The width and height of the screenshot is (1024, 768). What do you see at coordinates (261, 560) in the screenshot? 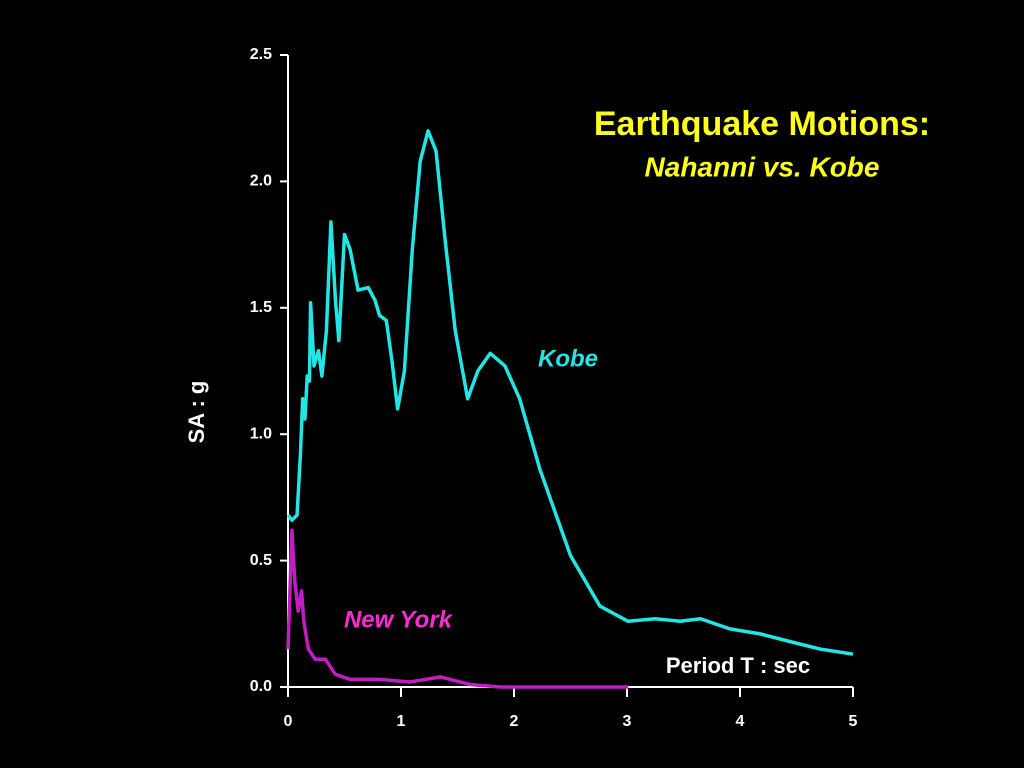
I see `y-tick-label: 0.5` at bounding box center [261, 560].